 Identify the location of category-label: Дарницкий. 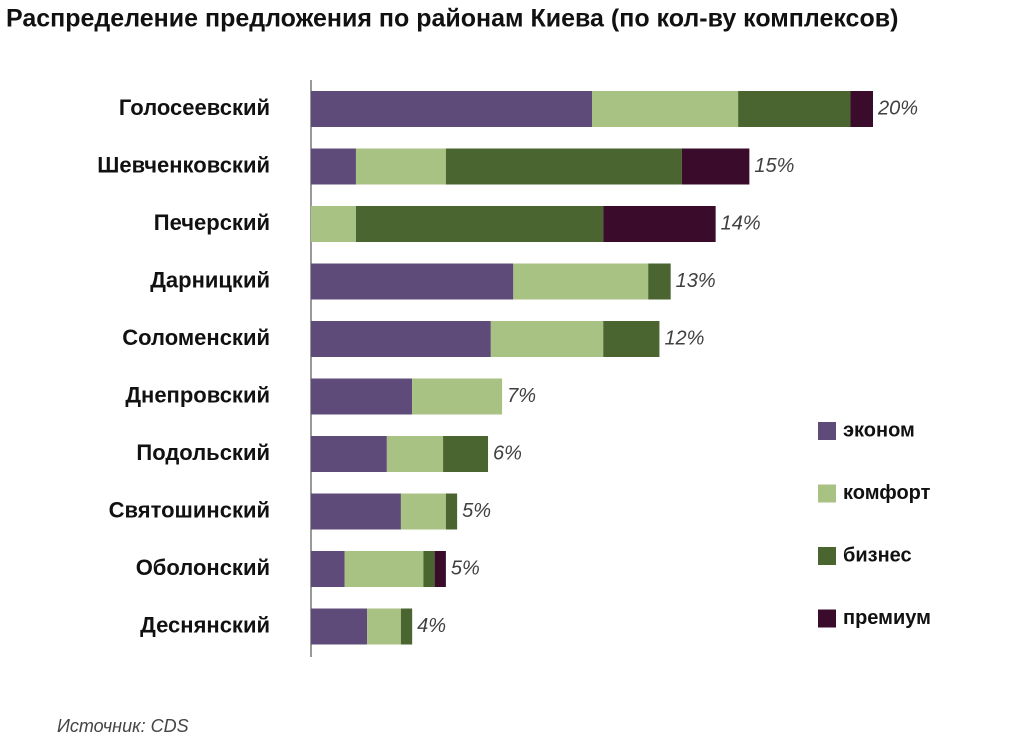
(210, 279).